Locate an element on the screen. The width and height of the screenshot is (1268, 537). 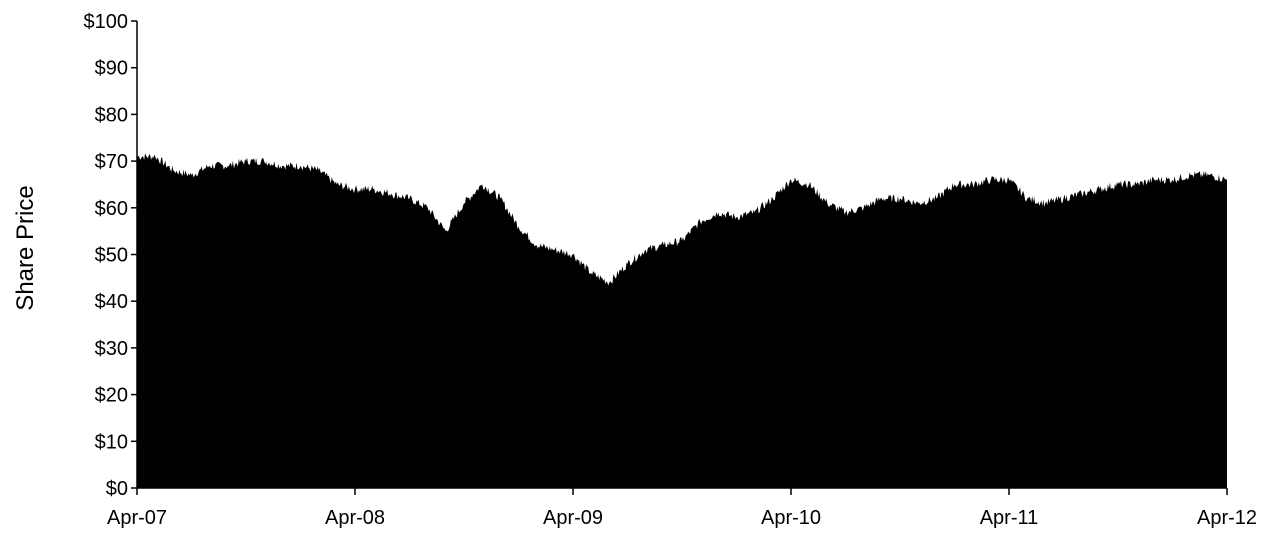
y-tick-label: $40 is located at coordinates (111, 302).